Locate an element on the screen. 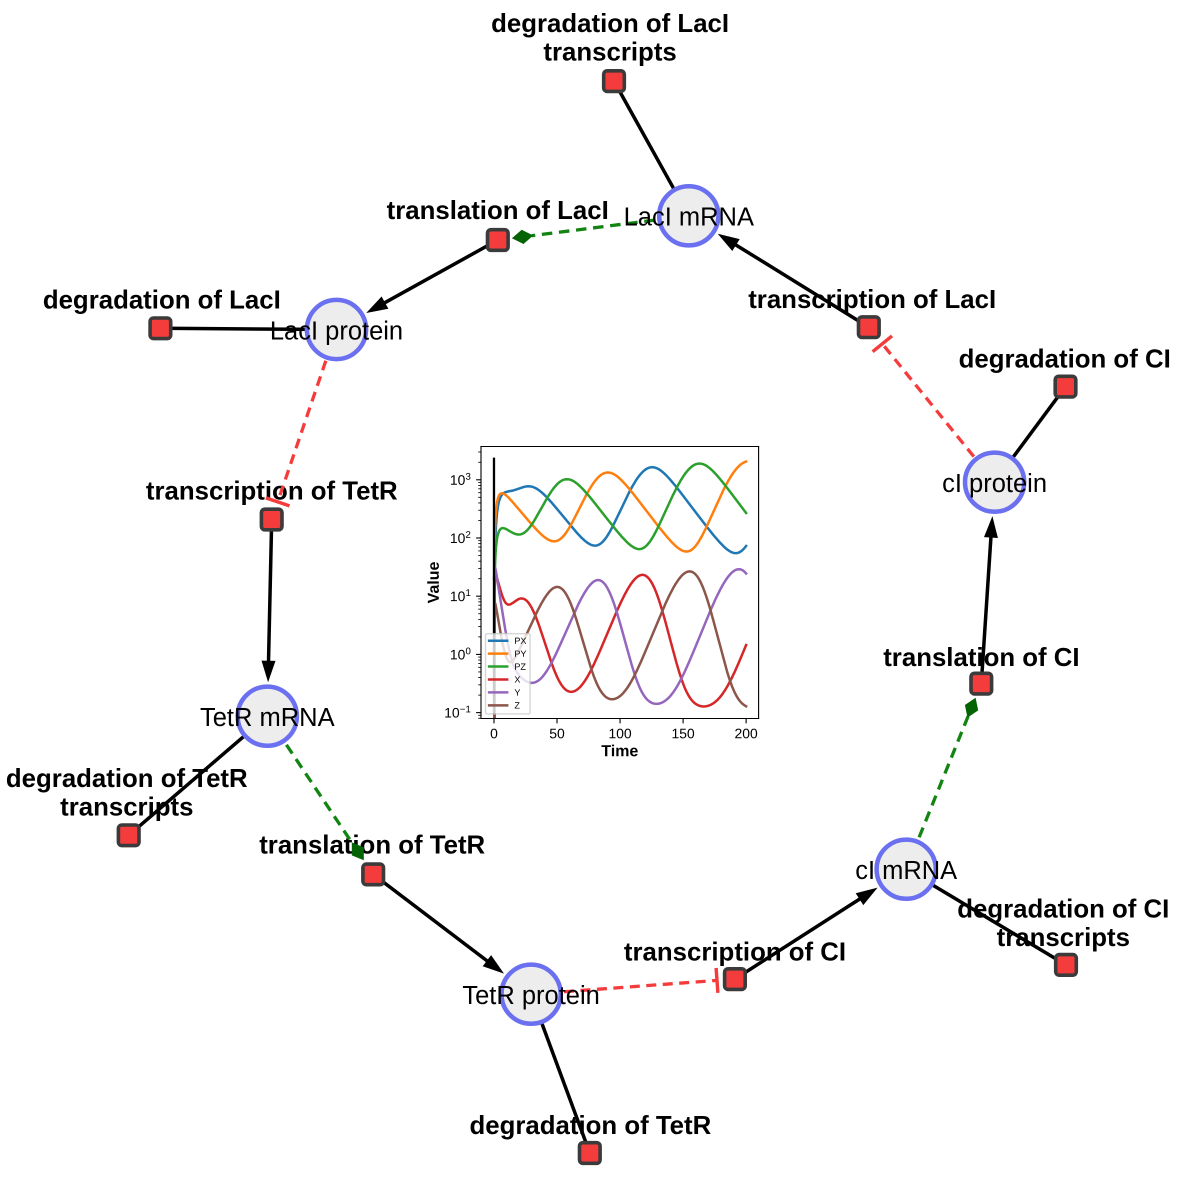  svg-text: TetR protein is located at coordinates (531, 996).